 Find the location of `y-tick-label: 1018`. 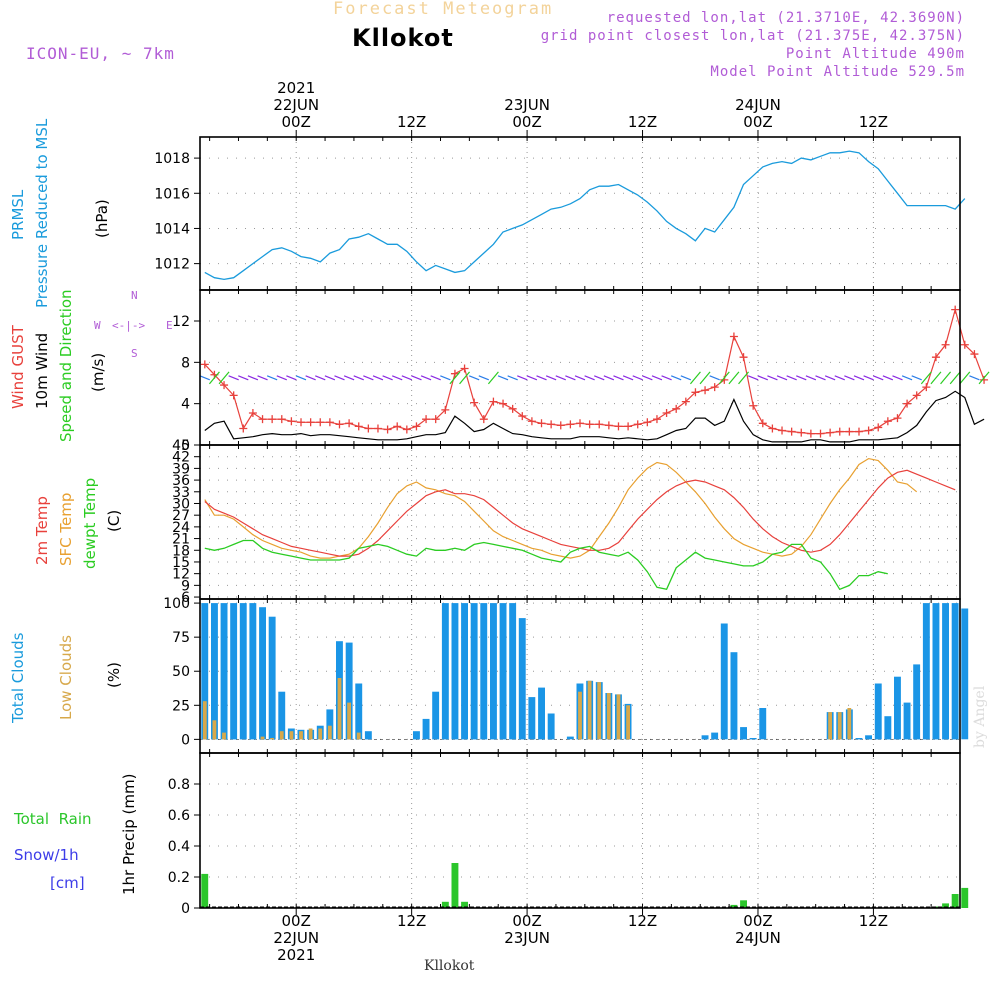

y-tick-label: 1018 is located at coordinates (172, 159).